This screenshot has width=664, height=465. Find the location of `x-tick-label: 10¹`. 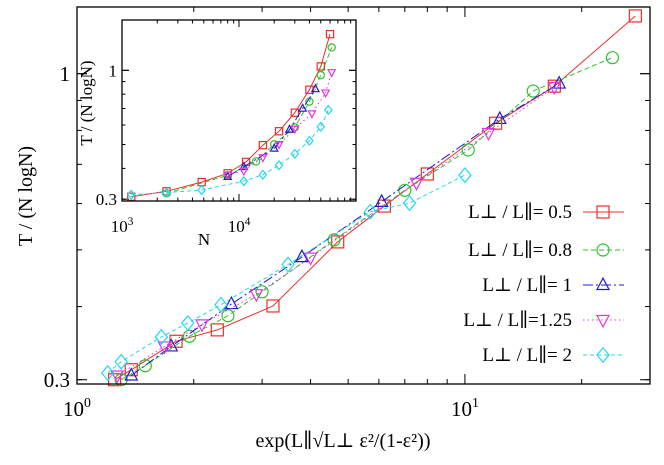

x-tick-label: 10¹ is located at coordinates (465, 408).